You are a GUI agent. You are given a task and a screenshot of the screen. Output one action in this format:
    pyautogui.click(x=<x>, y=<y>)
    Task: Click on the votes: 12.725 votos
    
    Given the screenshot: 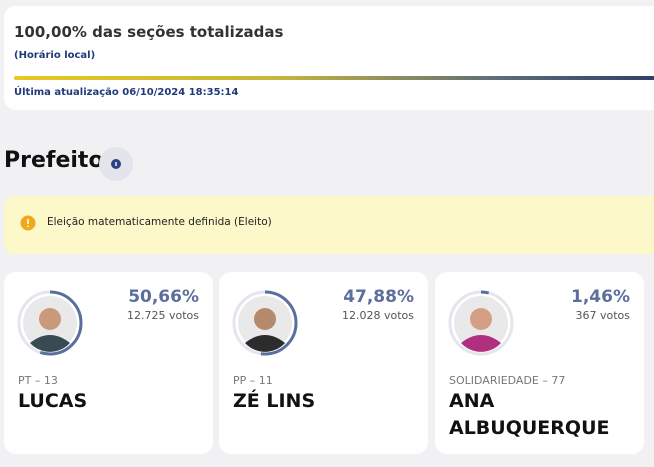 What is the action you would take?
    pyautogui.click(x=163, y=315)
    